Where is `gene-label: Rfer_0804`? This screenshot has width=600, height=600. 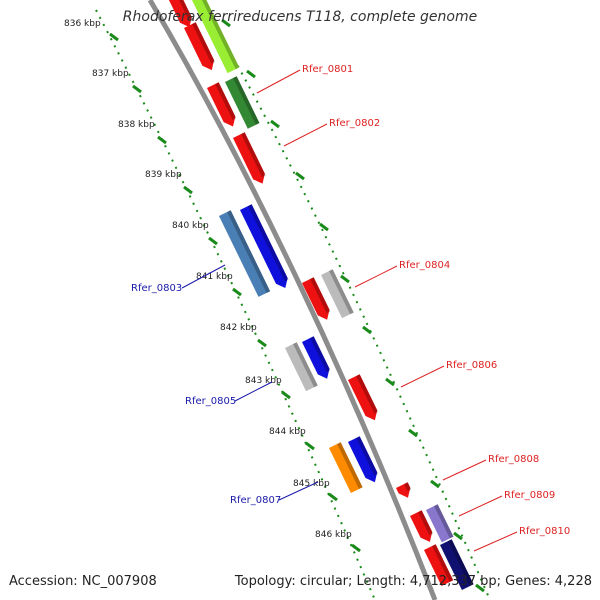 gene-label: Rfer_0804 is located at coordinates (424, 265).